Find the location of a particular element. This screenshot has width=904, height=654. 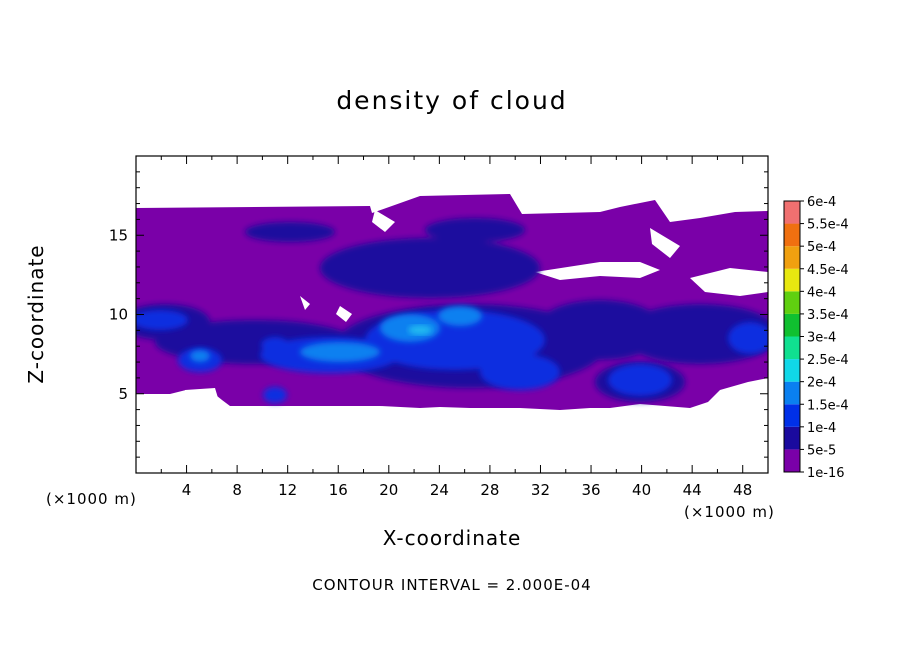

colorbar-label: 4.5e-4 is located at coordinates (828, 270).